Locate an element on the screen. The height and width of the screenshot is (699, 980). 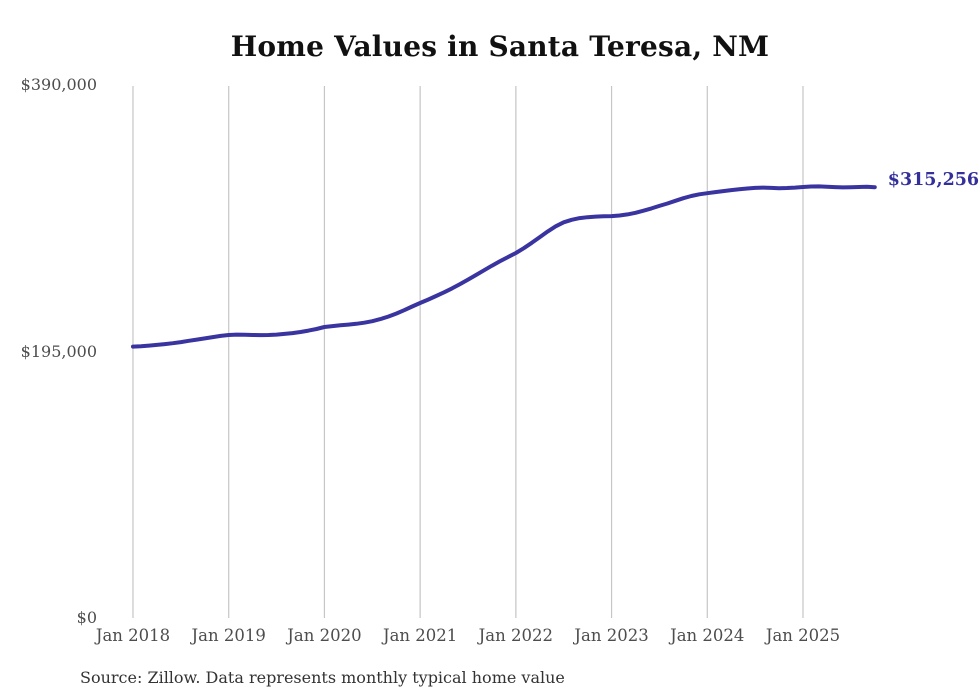
x-axis-tick-label: Jan 2024 is located at coordinates (707, 635).